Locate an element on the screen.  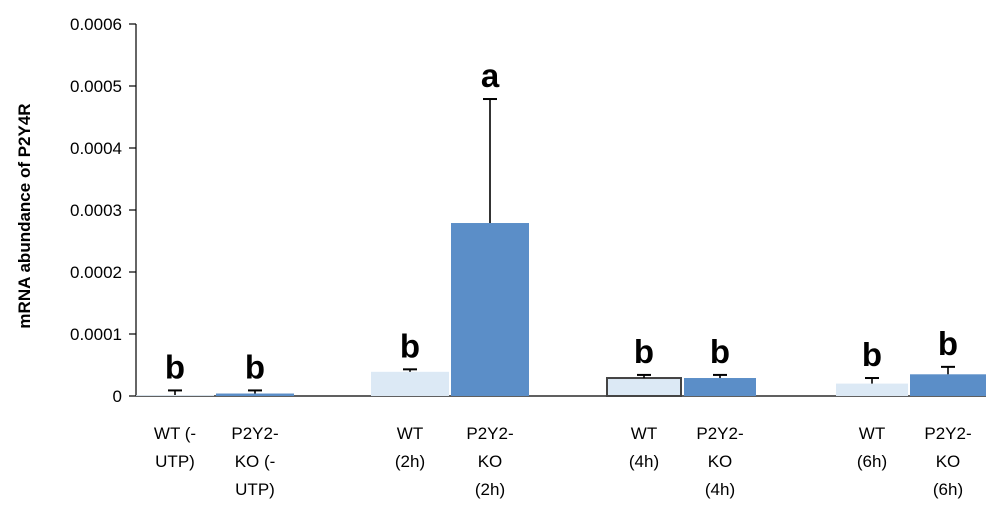
category-label: WT (-UTP) is located at coordinates (175, 447).